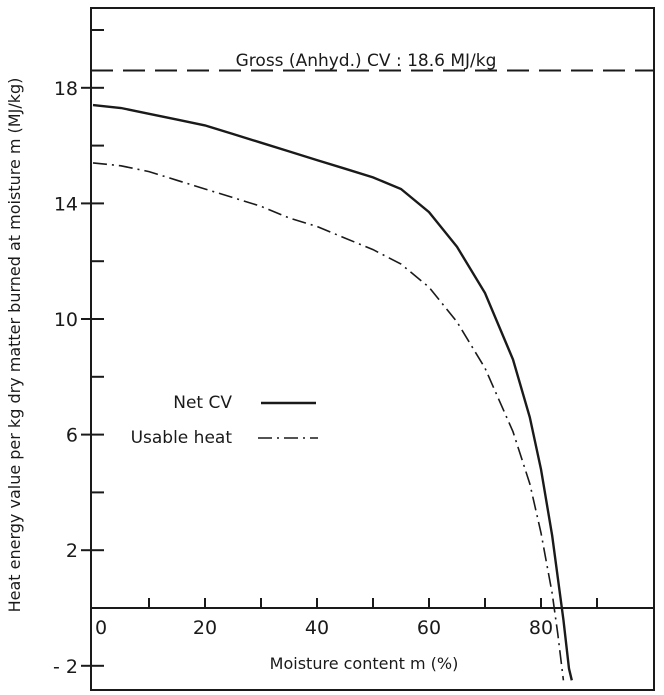 This screenshot has width=664, height=695. Describe the element at coordinates (364, 663) in the screenshot. I see `x-axis-title: Moisture content m (%)` at that location.